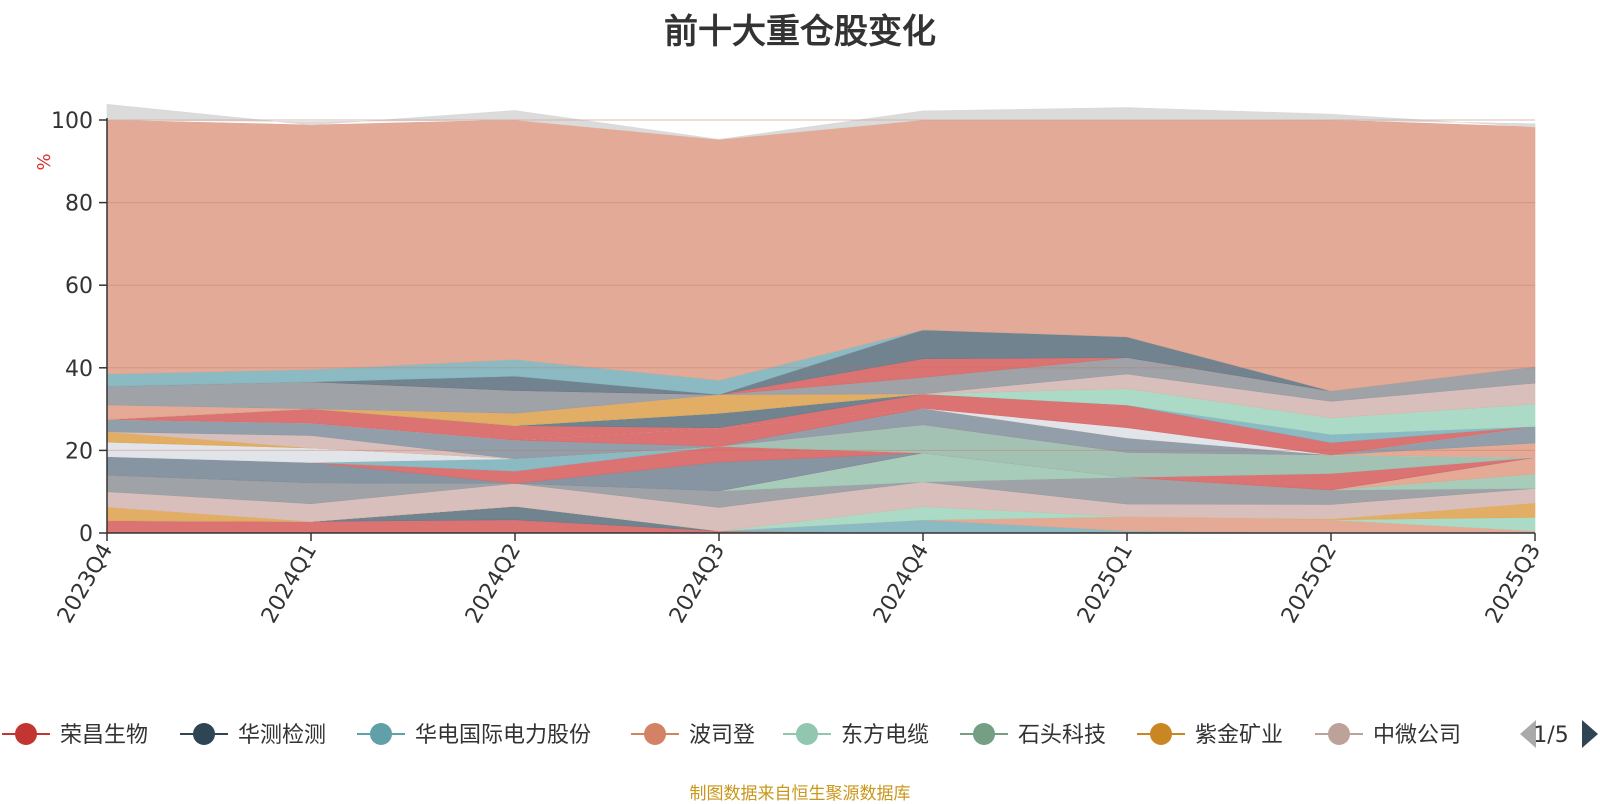 This screenshot has width=1600, height=804. What do you see at coordinates (503, 735) in the screenshot?
I see `legend-item-label: 华电国际电力股份` at bounding box center [503, 735].